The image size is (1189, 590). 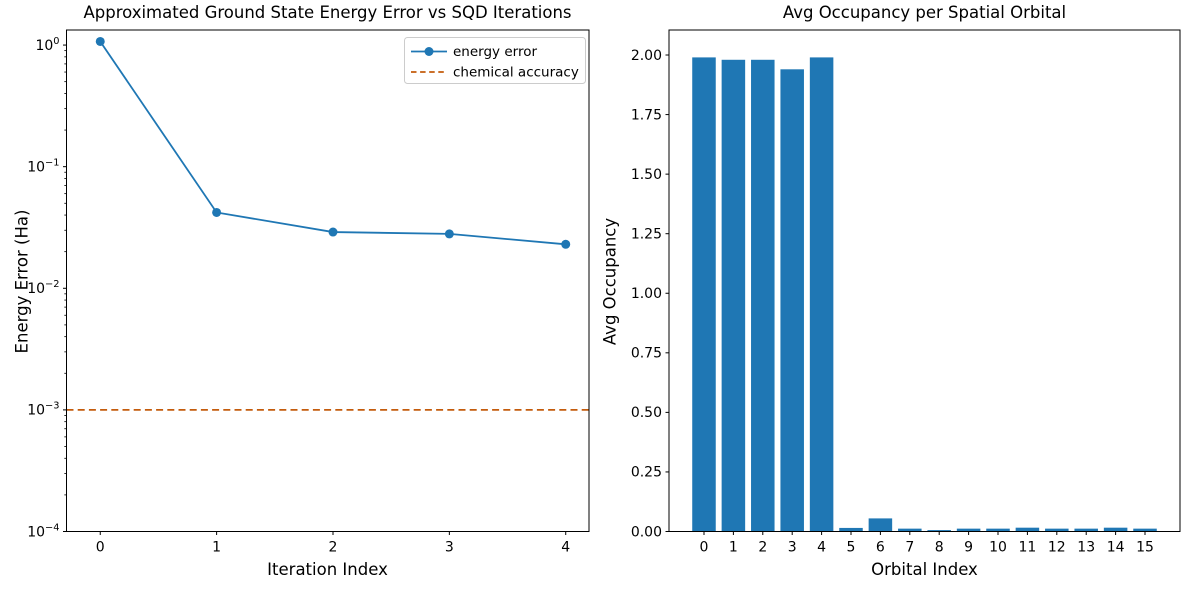 What do you see at coordinates (924, 12) in the screenshot?
I see `right-chart-title: Avg Occupancy per Spatial Orbital` at bounding box center [924, 12].